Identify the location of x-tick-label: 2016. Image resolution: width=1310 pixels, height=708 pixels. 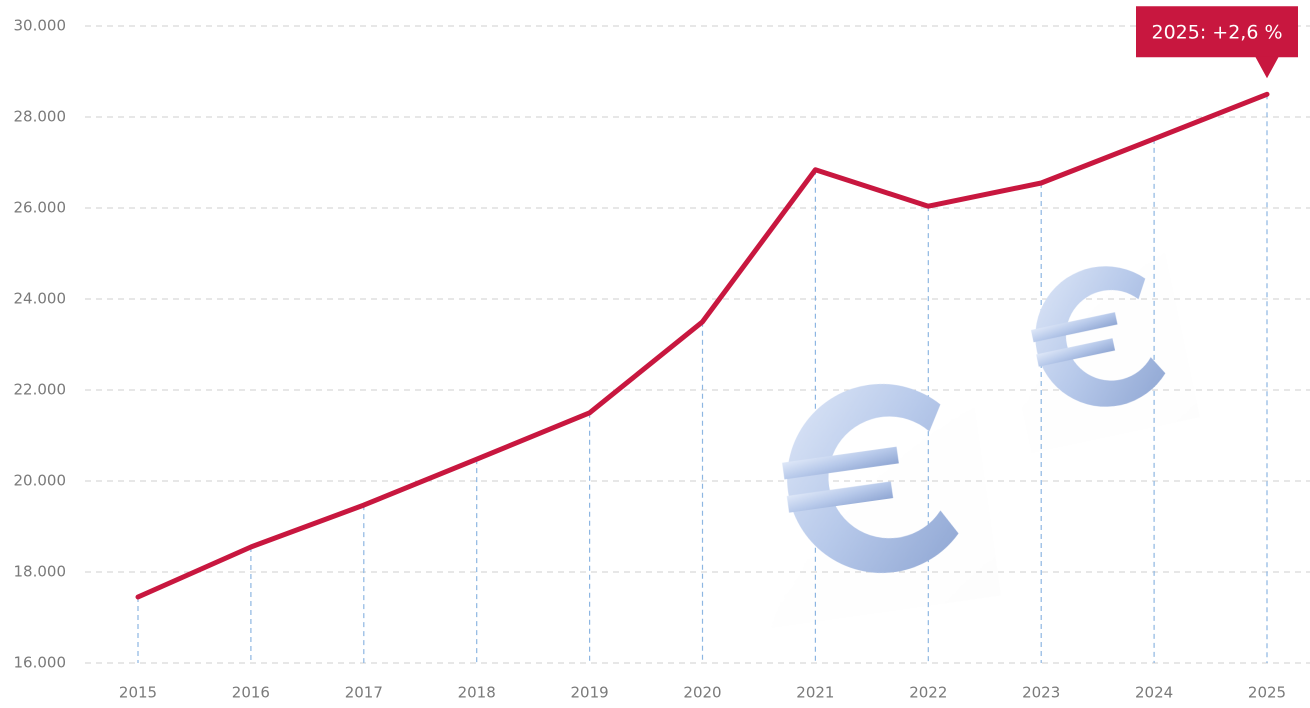
(251, 693).